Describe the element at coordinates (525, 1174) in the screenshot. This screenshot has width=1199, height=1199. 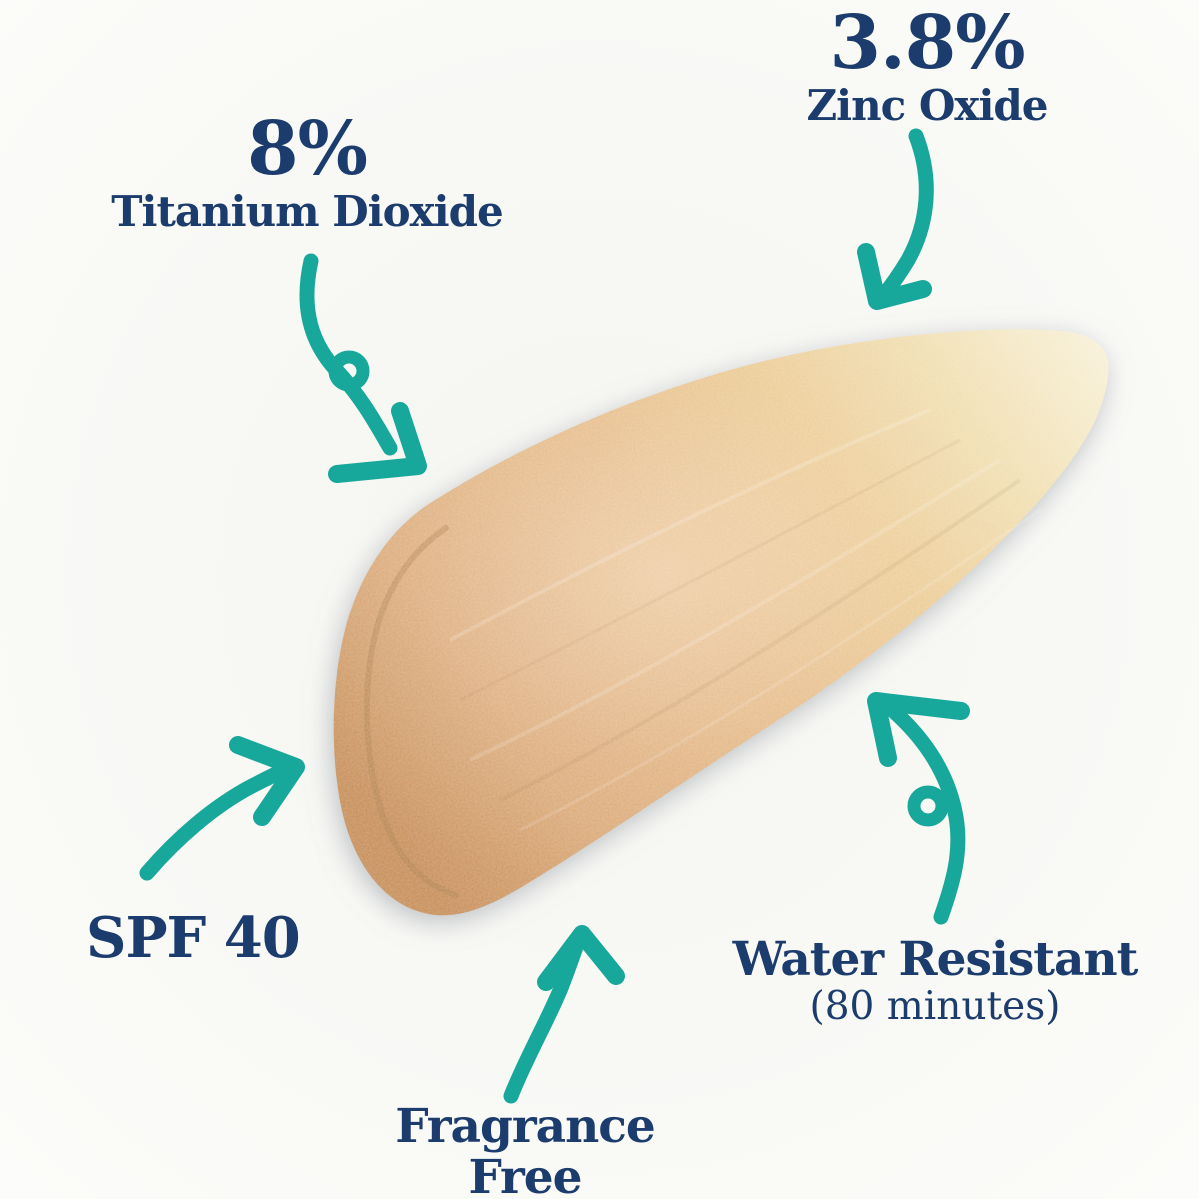
I see `fragrance-free-line2: Free` at that location.